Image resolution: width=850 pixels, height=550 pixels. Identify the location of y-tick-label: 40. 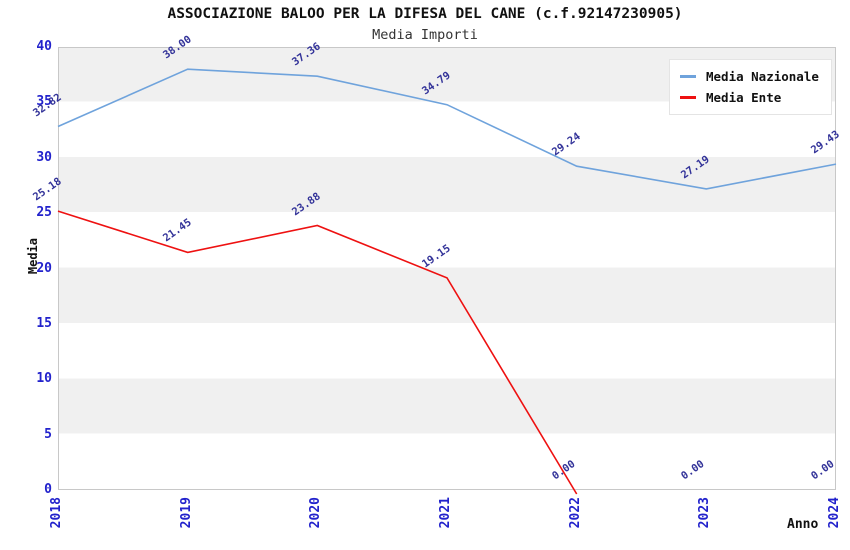
(44, 46).